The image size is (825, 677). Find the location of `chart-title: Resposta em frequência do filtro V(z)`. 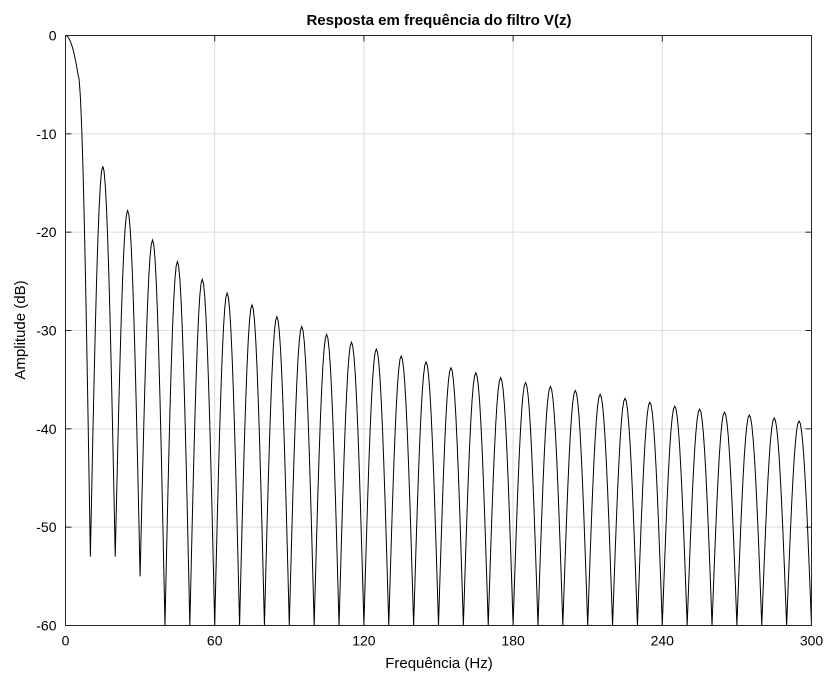

chart-title: Resposta em frequência do filtro V(z) is located at coordinates (438, 20).